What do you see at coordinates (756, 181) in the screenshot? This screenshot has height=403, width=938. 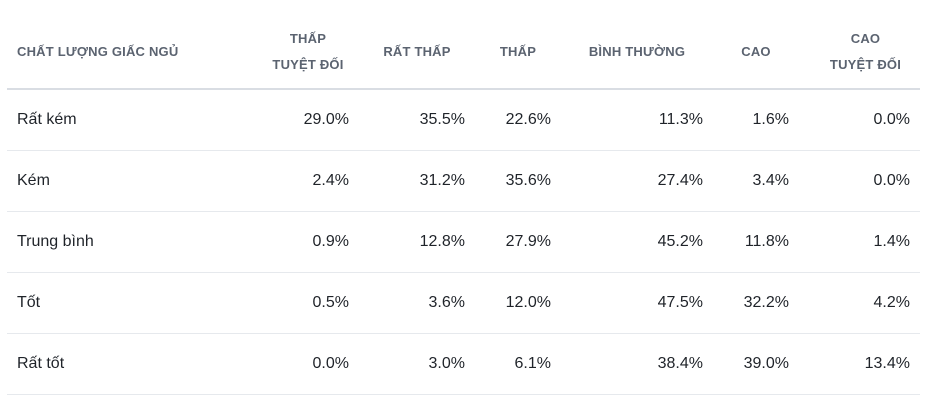 I see `cell-value: 3.4%` at bounding box center [756, 181].